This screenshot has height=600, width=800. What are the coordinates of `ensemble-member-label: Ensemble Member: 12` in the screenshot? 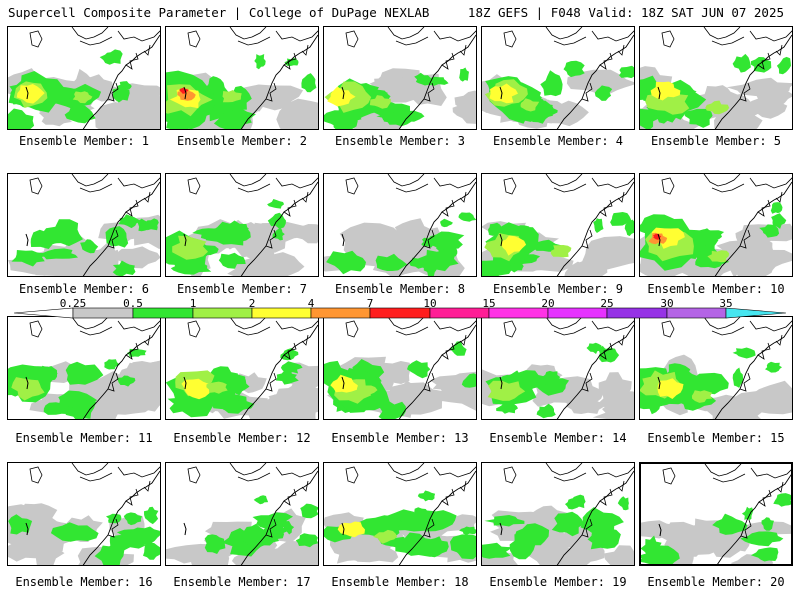 It's located at (242, 438).